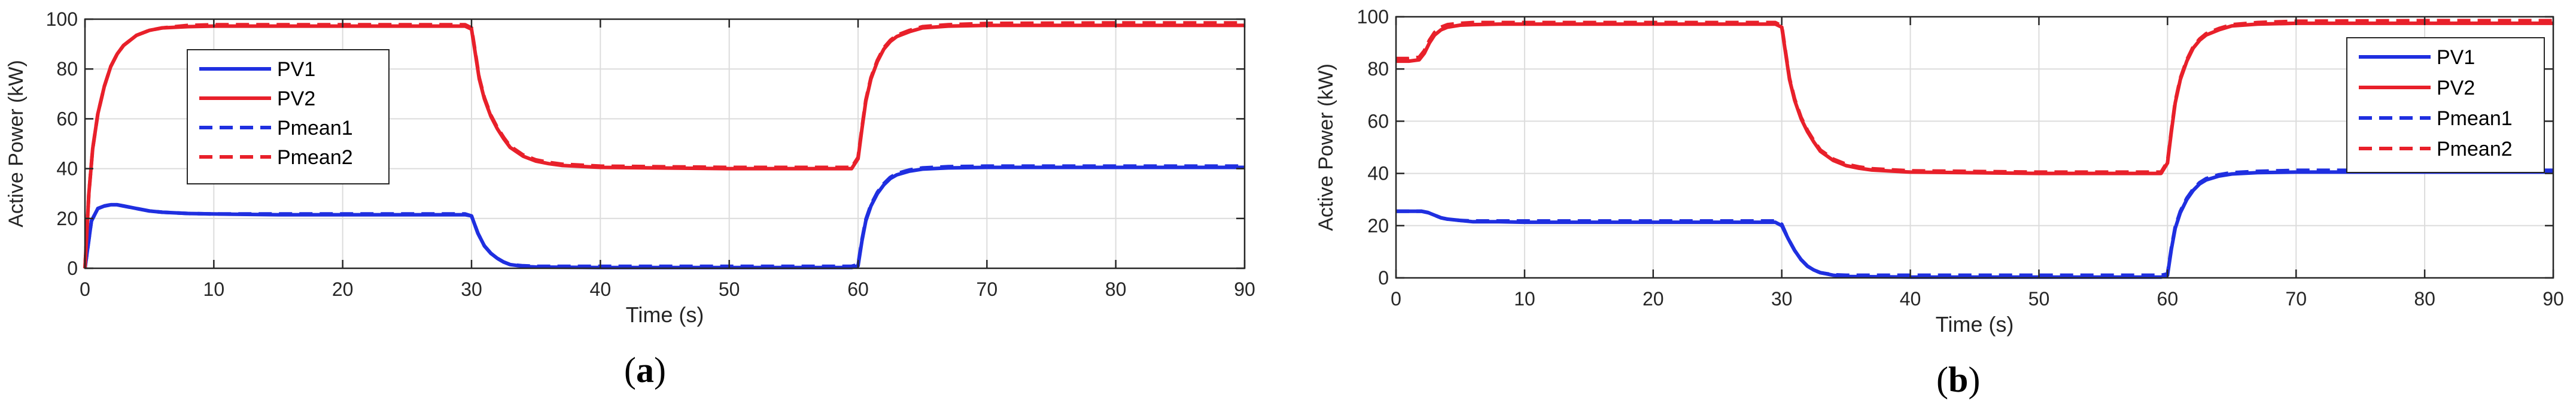 The height and width of the screenshot is (418, 2576). I want to click on caption-a: (a), so click(645, 370).